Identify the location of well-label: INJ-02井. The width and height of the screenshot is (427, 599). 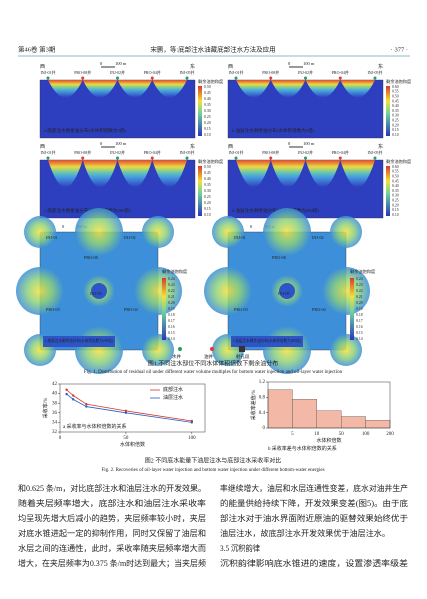
(305, 72).